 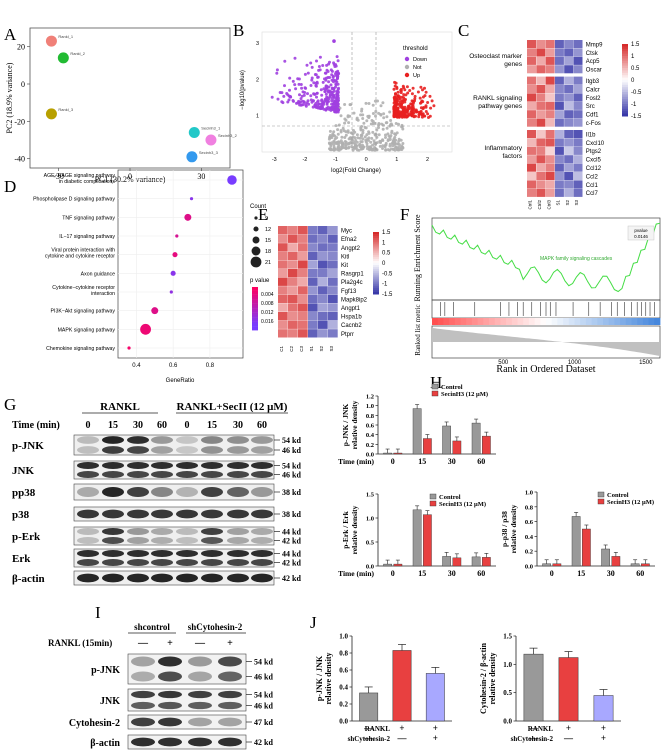 What do you see at coordinates (143, 643) in the screenshot?
I see `blot-i-sign: —` at bounding box center [143, 643].